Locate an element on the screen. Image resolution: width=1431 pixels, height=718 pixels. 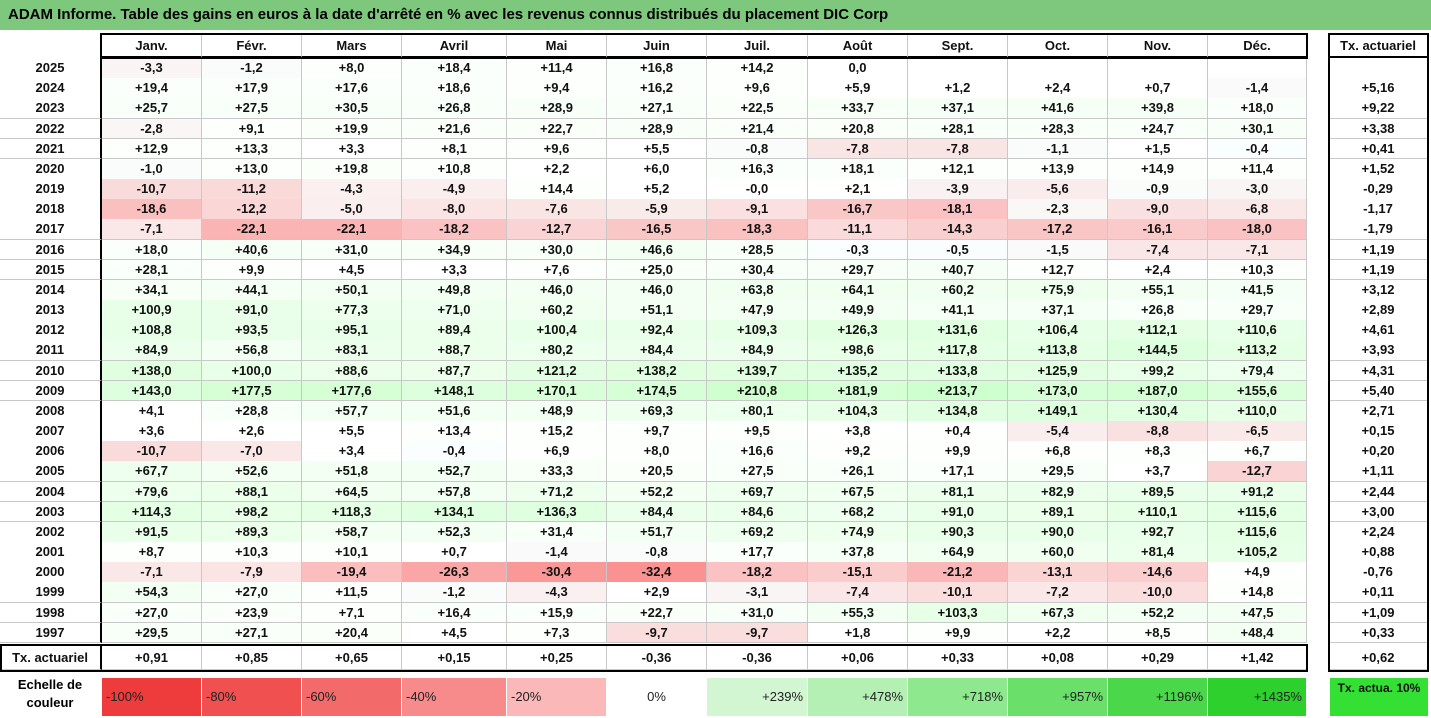
return-cell: -18,6 is located at coordinates (152, 209).